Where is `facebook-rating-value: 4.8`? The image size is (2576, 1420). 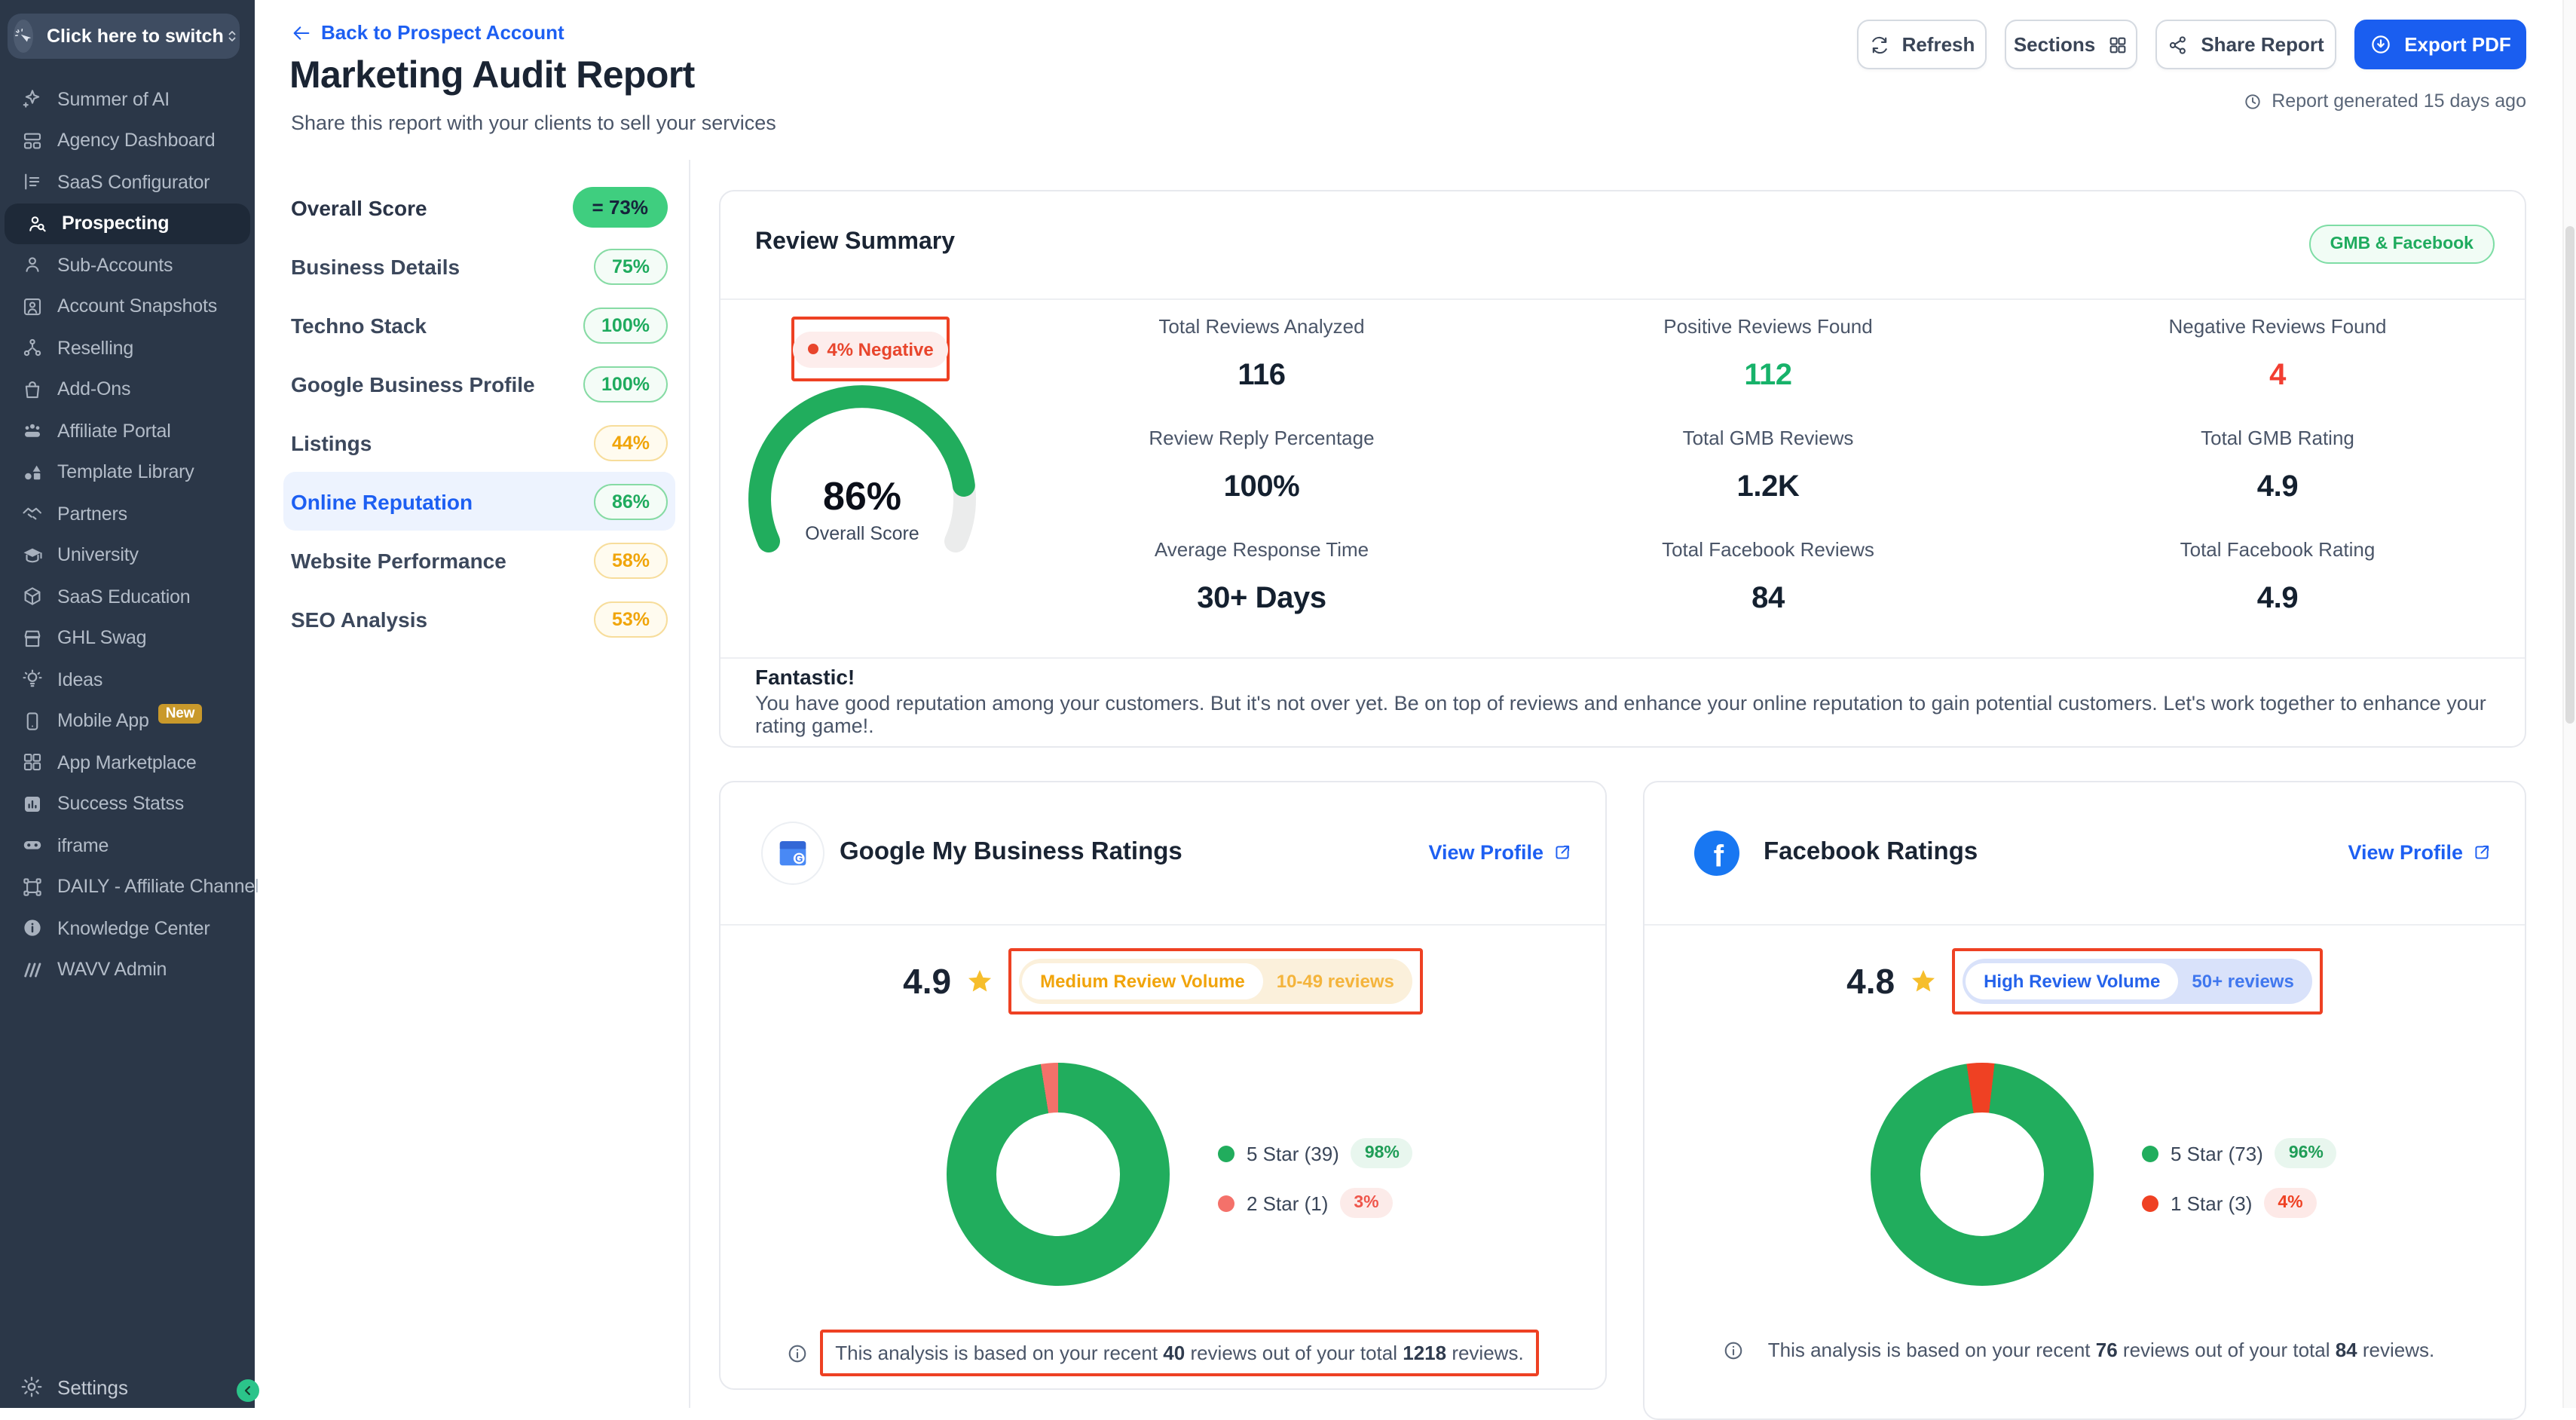
facebook-rating-value: 4.8 is located at coordinates (1870, 980).